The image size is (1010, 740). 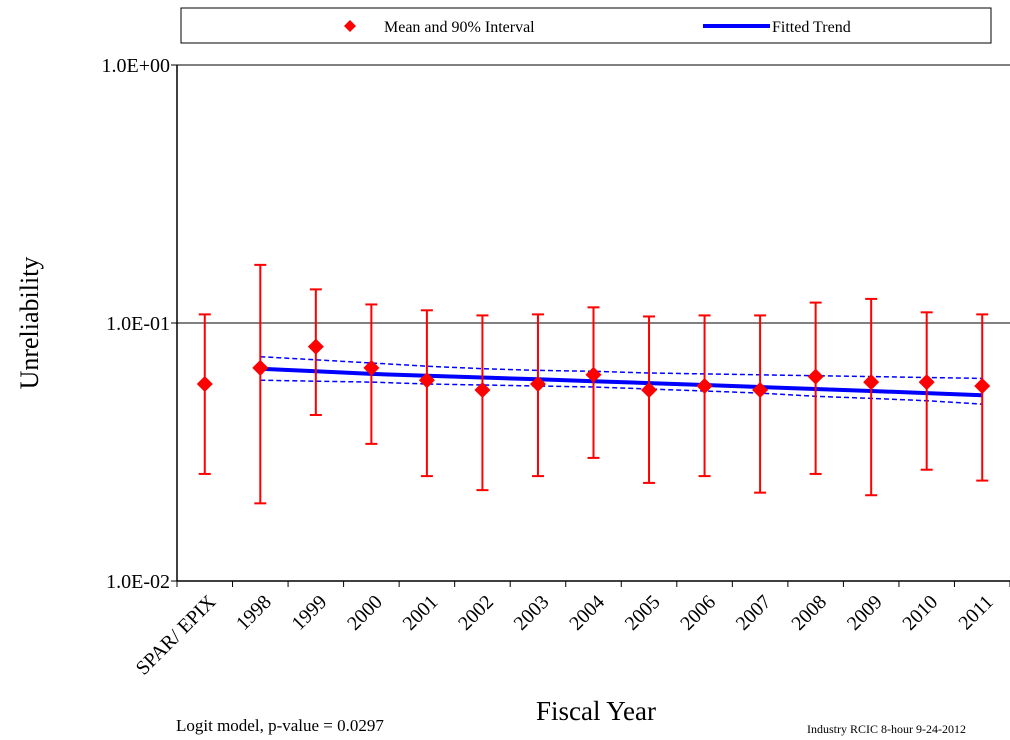 What do you see at coordinates (365, 613) in the screenshot?
I see `x-tick-label: 2000` at bounding box center [365, 613].